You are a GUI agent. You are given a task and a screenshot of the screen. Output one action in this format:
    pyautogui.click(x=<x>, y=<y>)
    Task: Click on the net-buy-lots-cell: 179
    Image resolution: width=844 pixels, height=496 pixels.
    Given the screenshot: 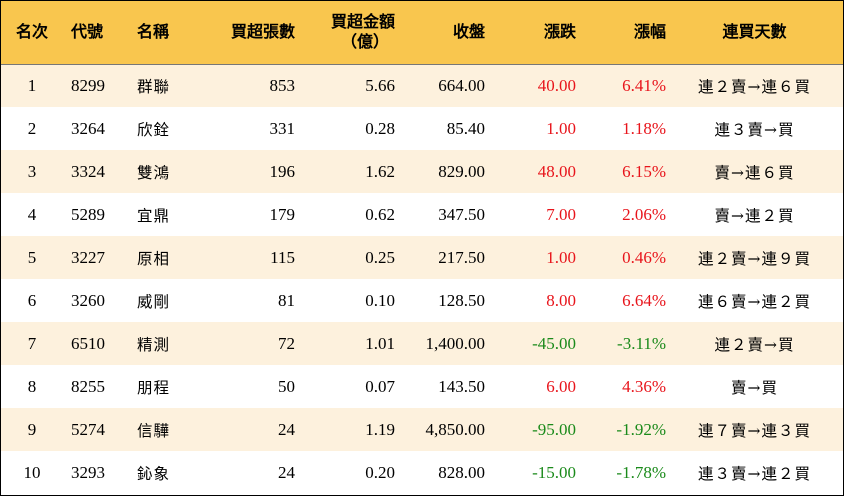 What is the action you would take?
    pyautogui.click(x=282, y=214)
    